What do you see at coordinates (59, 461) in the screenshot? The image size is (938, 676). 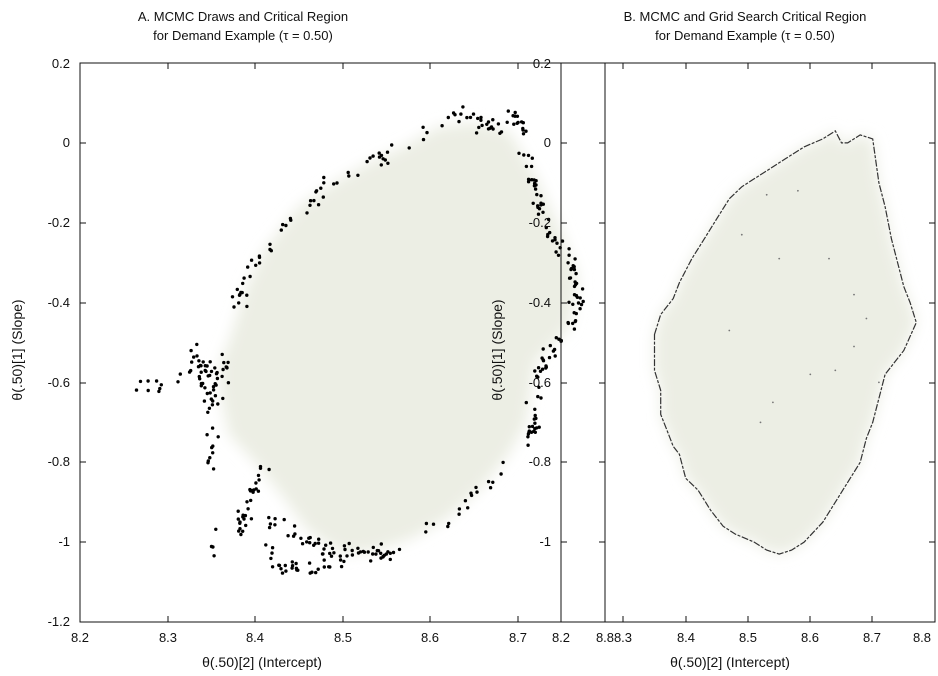 I see `panel-a-y-tick-label: -0.8` at bounding box center [59, 461].